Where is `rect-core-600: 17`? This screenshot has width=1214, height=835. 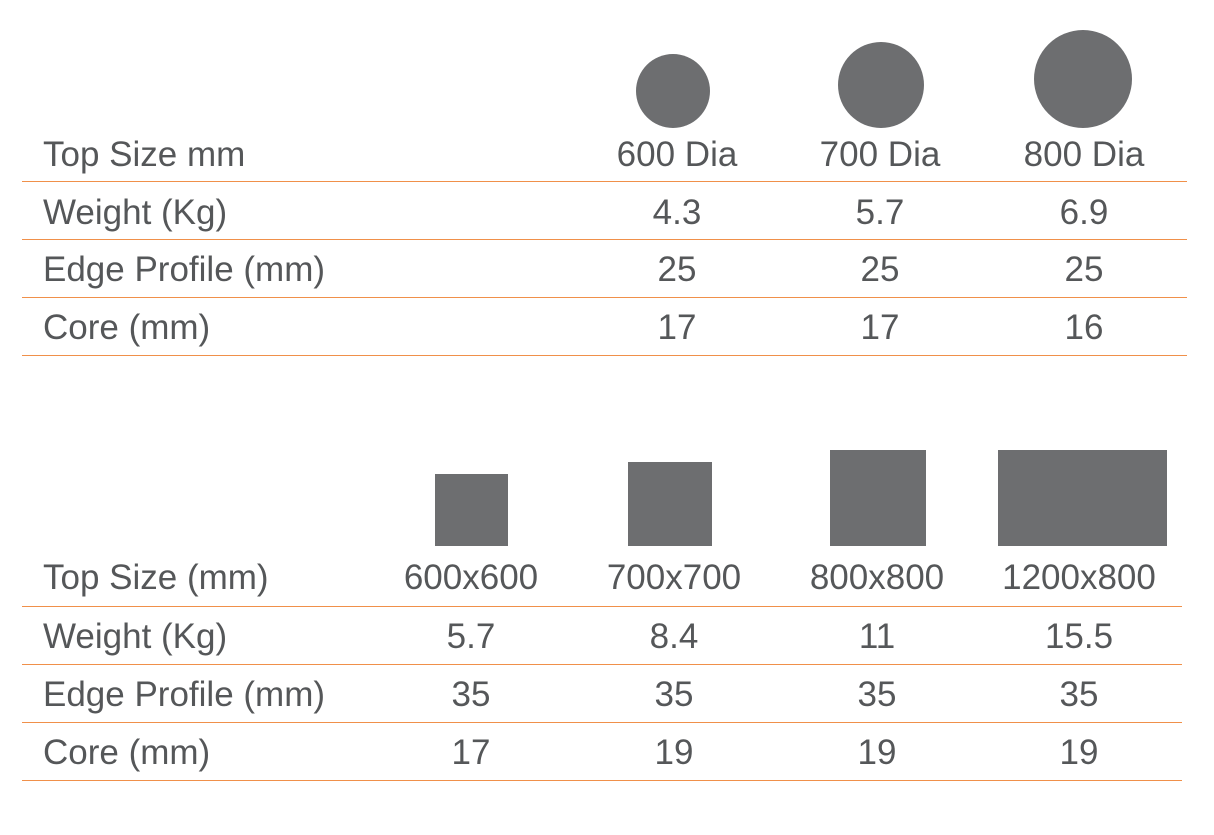
rect-core-600: 17 is located at coordinates (471, 752).